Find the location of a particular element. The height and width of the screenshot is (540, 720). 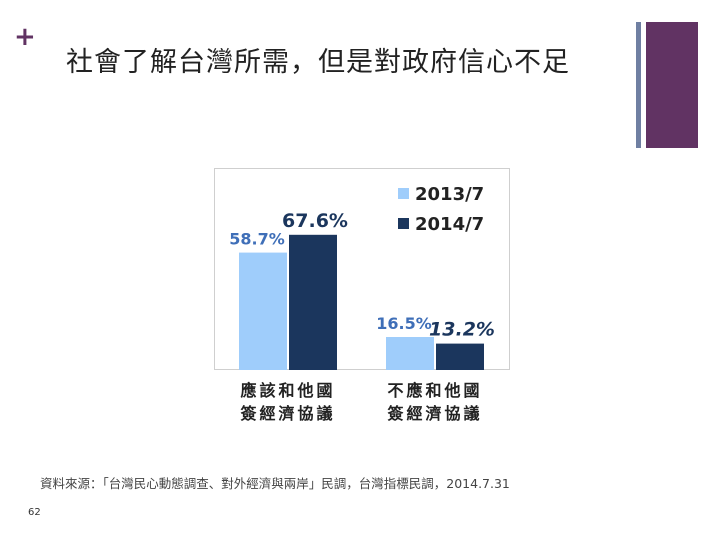

legend-label-1: 2014/7 is located at coordinates (449, 224).